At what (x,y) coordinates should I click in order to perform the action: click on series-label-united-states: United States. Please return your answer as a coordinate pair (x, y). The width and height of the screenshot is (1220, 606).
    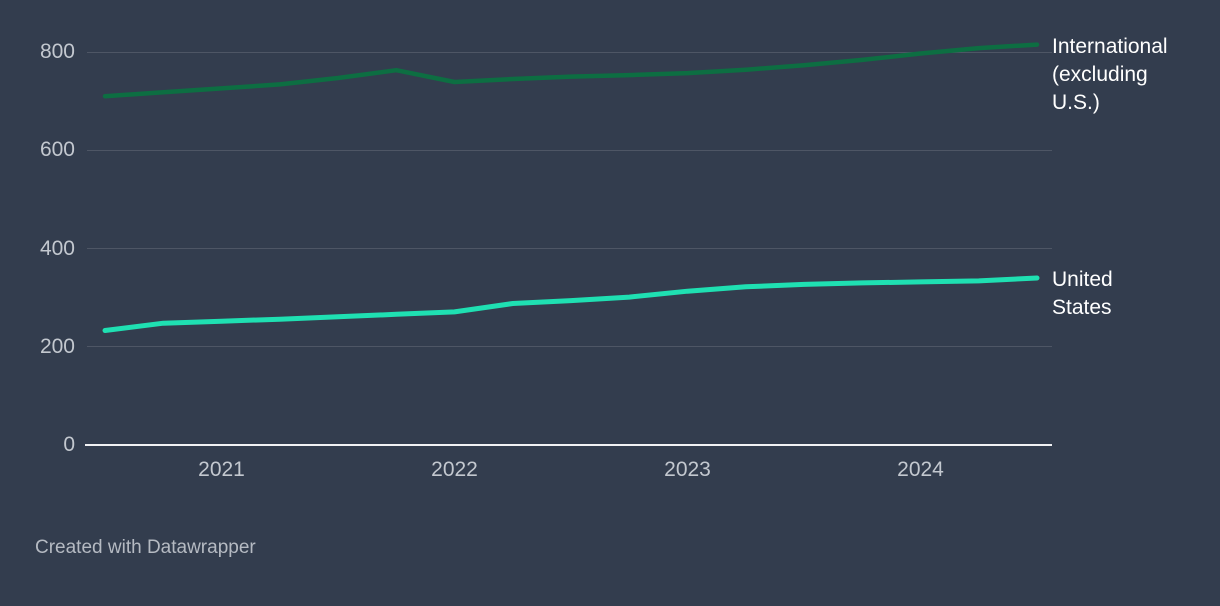
    Looking at the image, I should click on (1082, 293).